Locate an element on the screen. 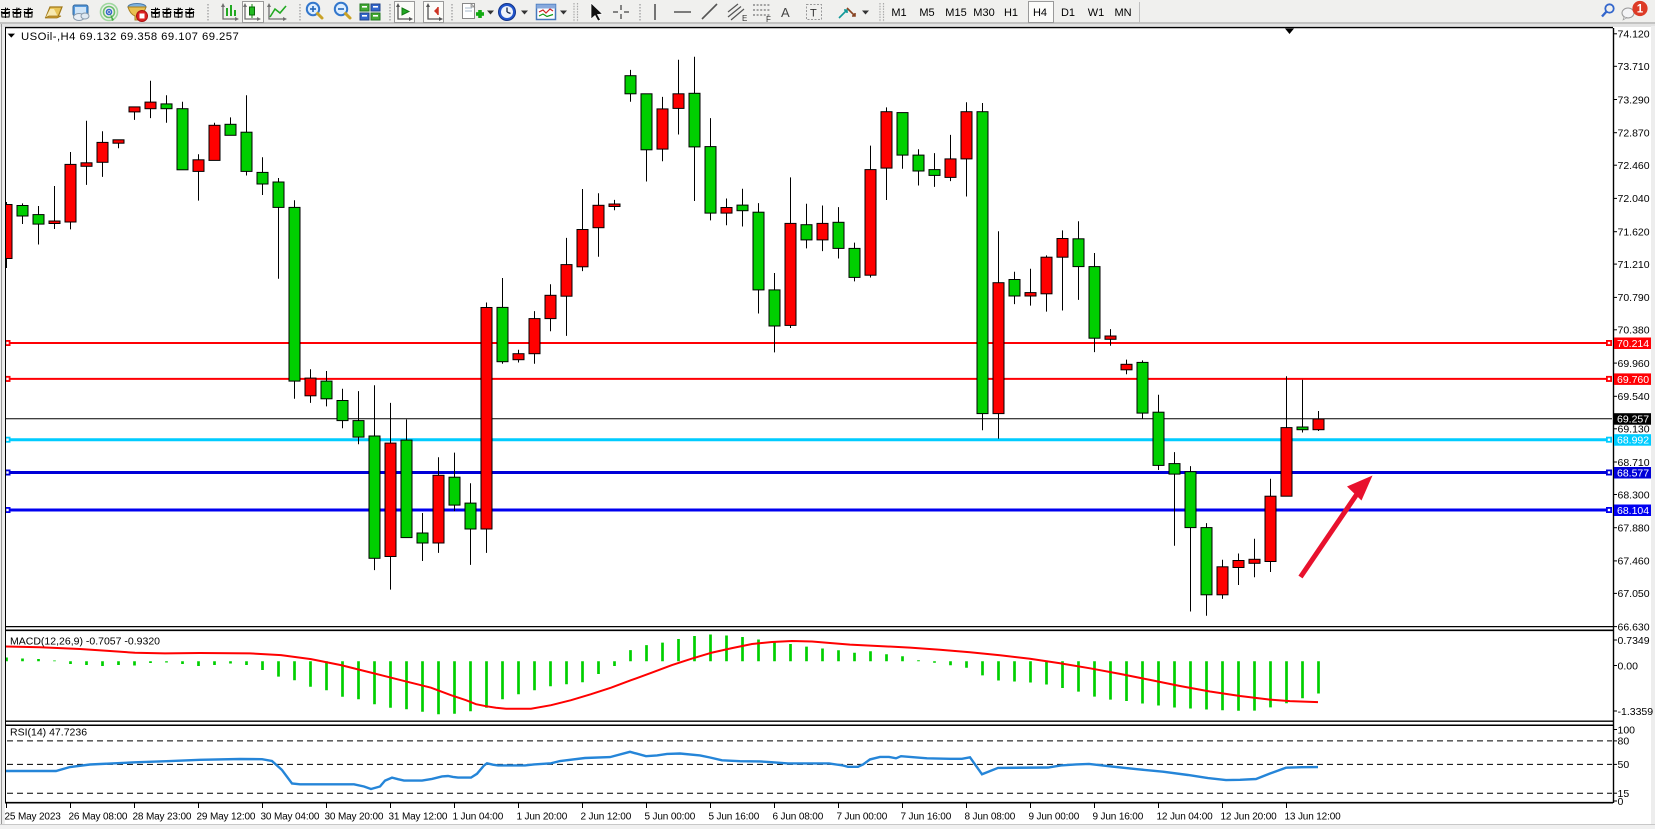 The image size is (1655, 829). svg-text: 1 is located at coordinates (1640, 10).